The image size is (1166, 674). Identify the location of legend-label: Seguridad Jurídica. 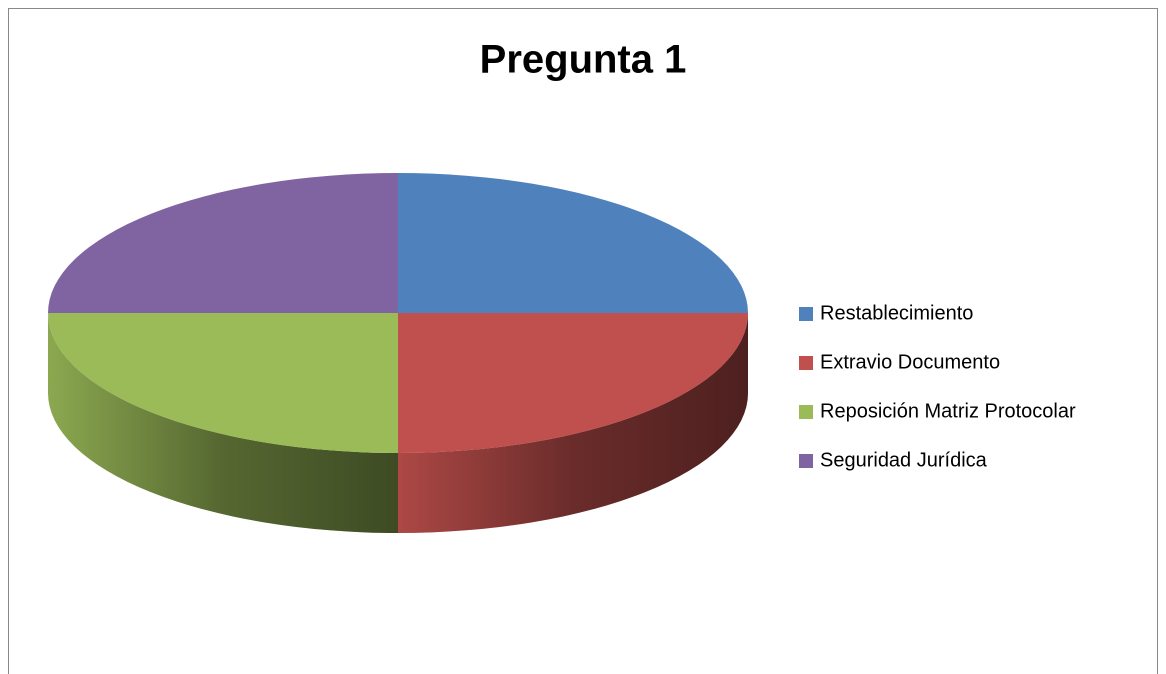
(904, 460).